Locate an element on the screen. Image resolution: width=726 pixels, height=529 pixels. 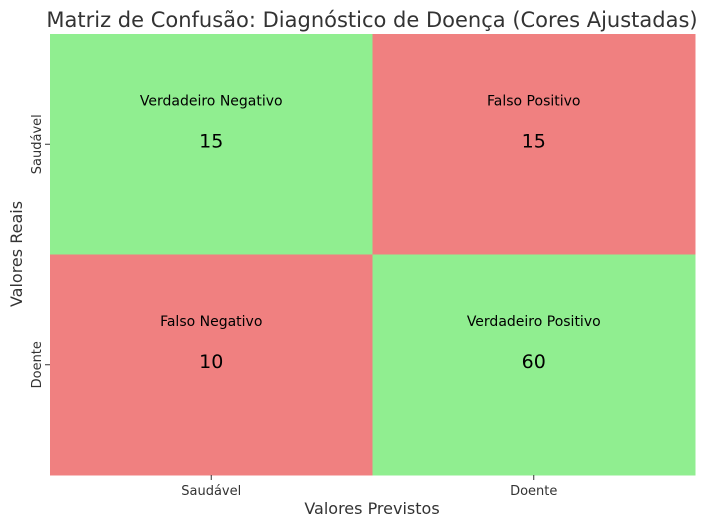
cell-value: 10 is located at coordinates (211, 362).